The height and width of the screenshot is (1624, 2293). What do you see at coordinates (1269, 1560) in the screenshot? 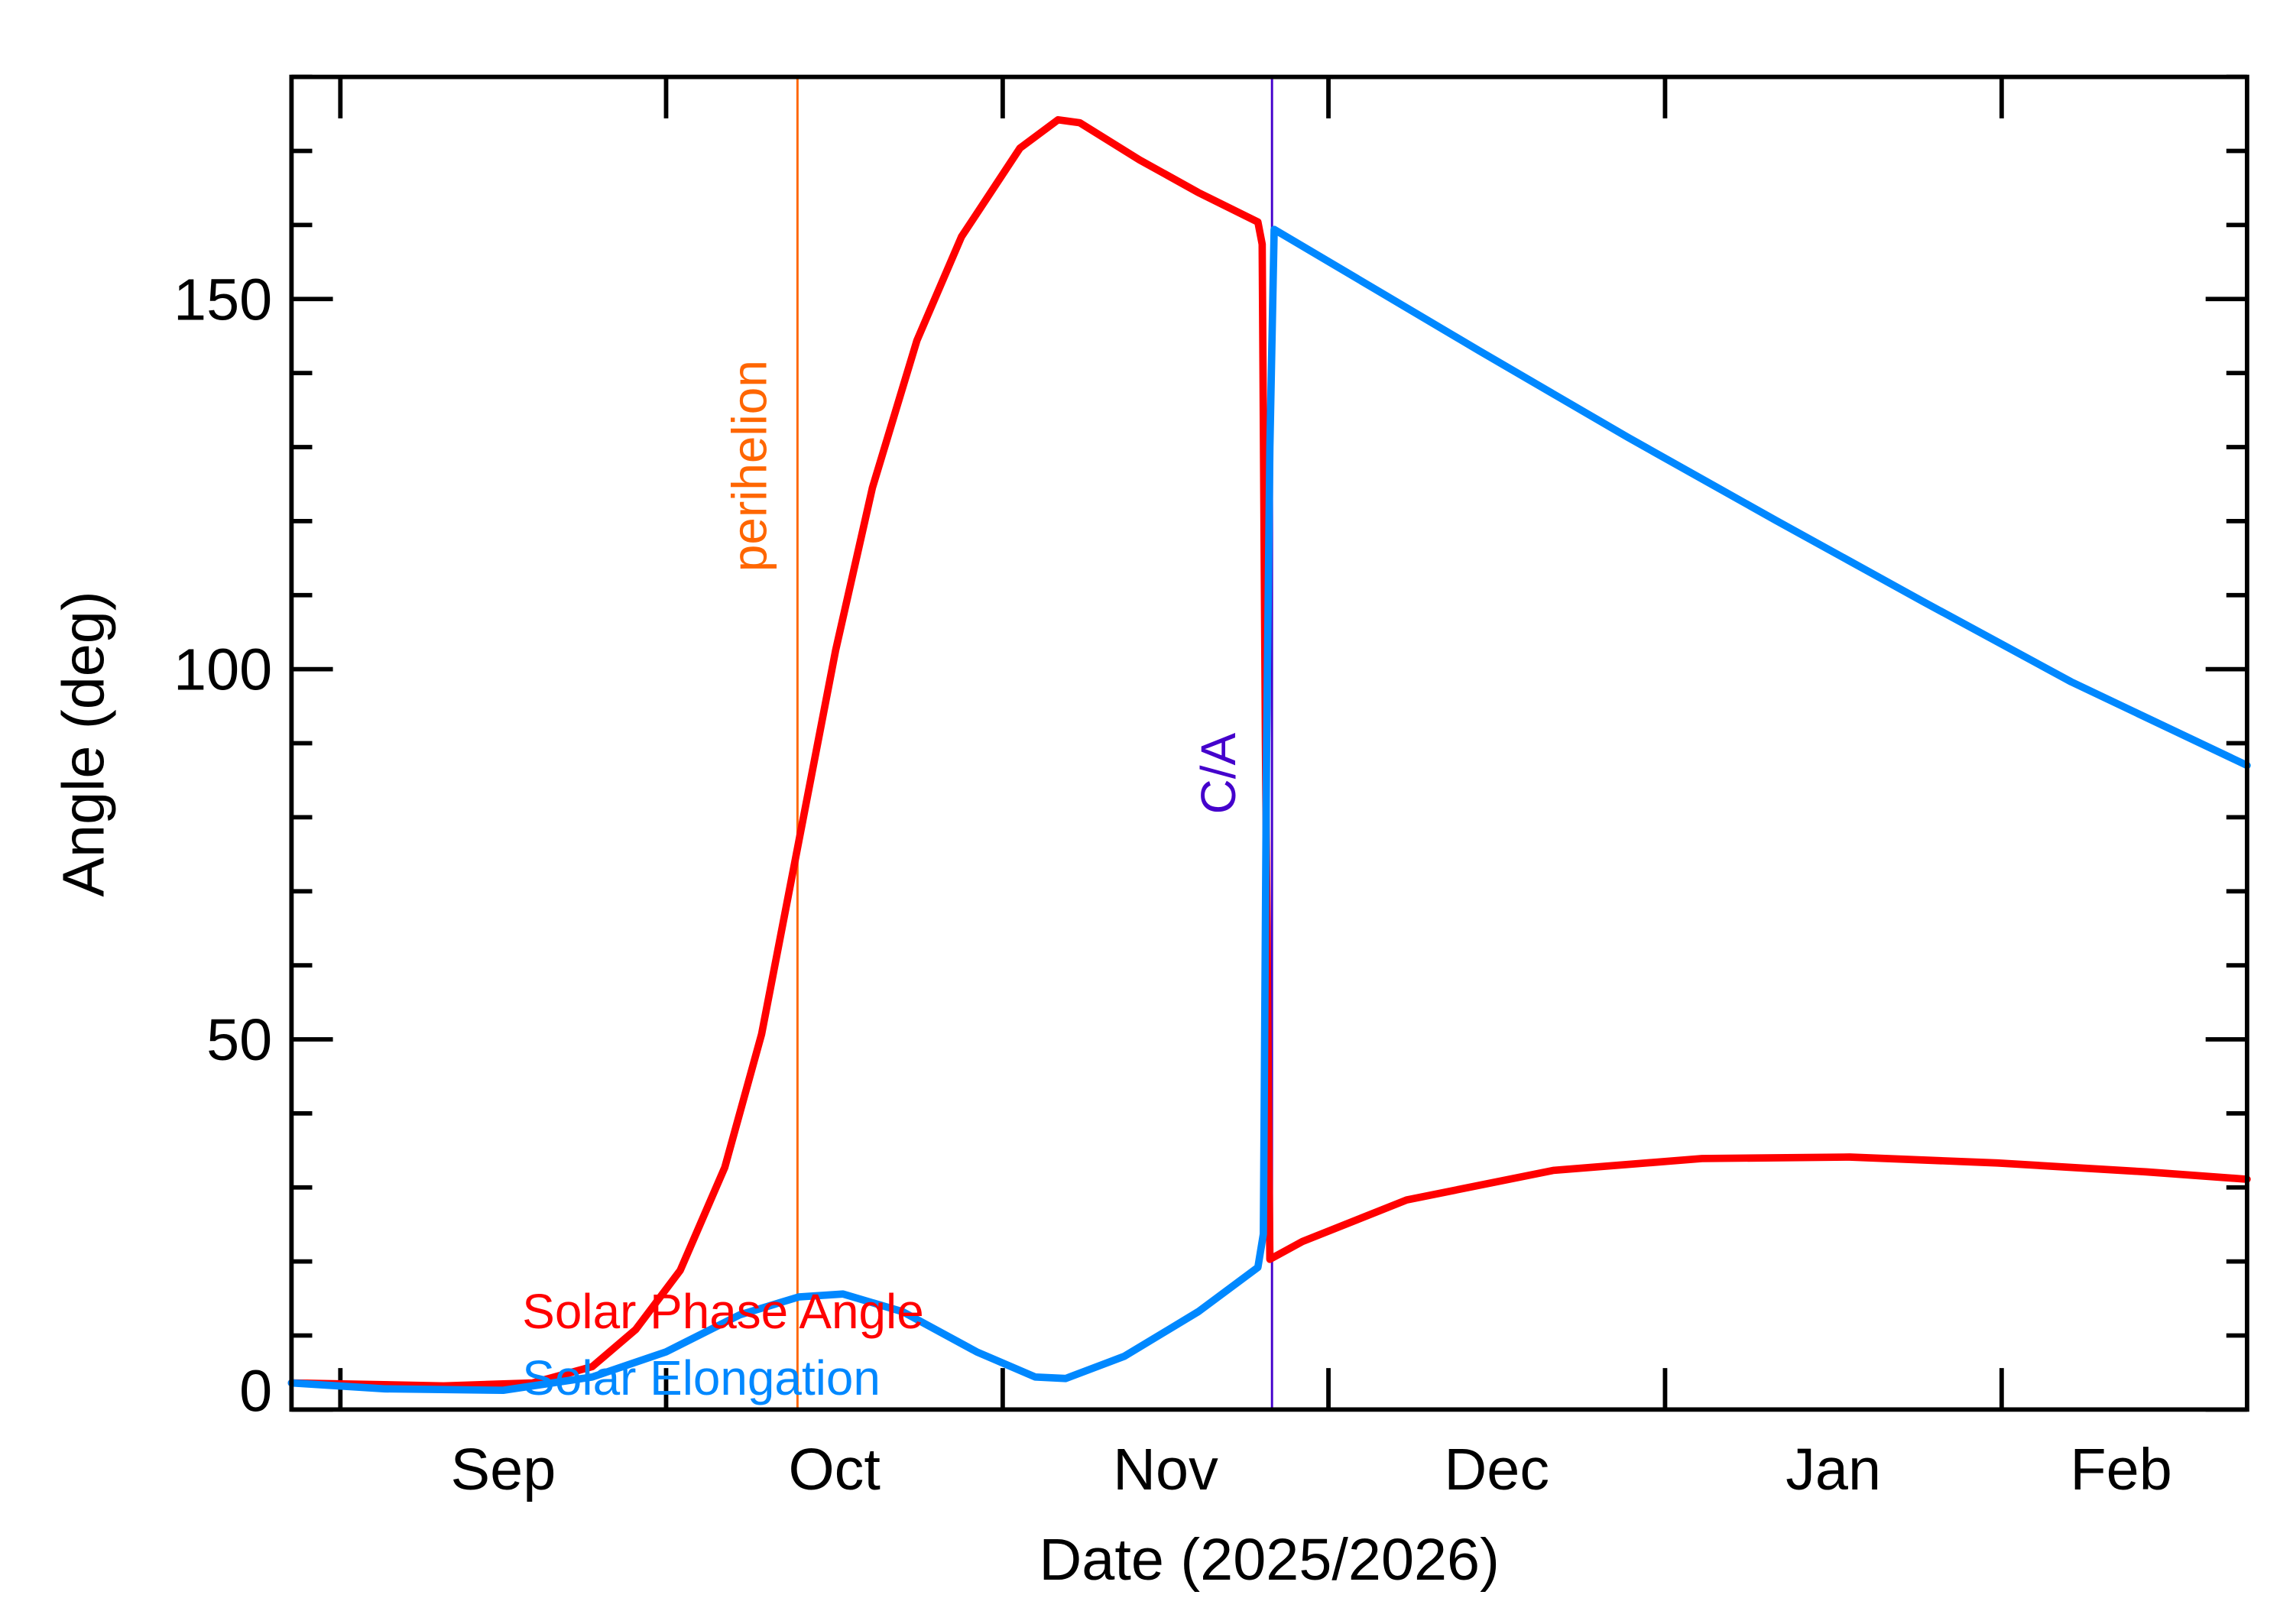
I see `x-axis-title: Date (2025/2026)` at bounding box center [1269, 1560].